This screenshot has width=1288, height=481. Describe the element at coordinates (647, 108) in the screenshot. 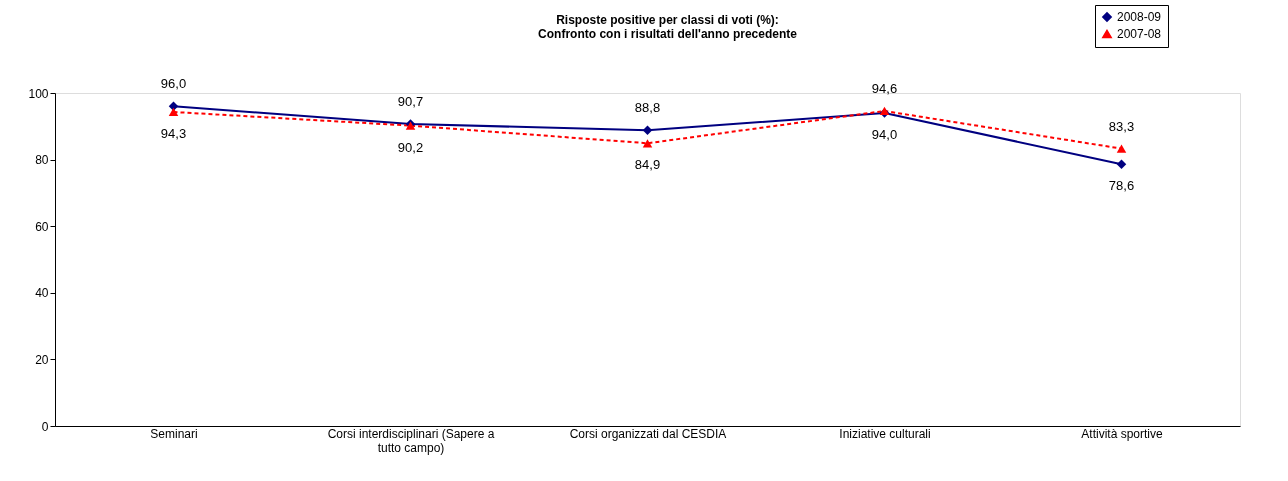

I see `data-label: 88,8` at that location.